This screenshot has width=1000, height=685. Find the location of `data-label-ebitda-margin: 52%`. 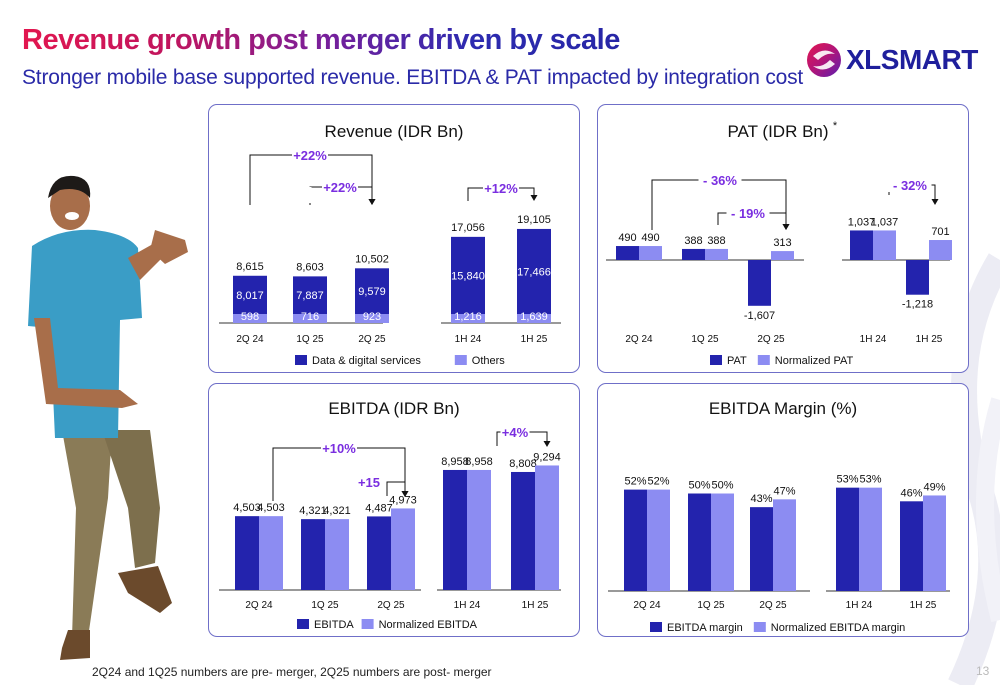

data-label-ebitda-margin: 52% is located at coordinates (635, 482).